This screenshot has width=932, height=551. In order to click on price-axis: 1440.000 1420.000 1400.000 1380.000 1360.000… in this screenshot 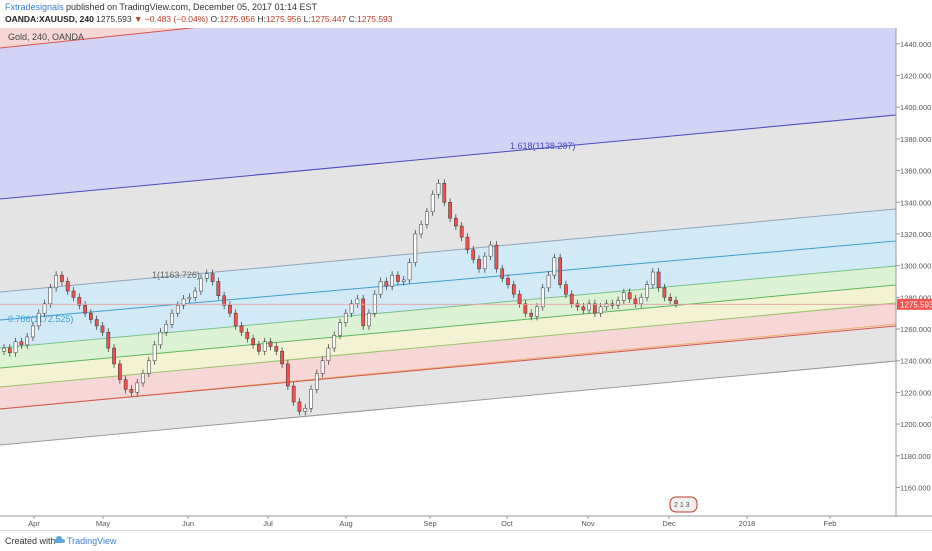, I will do `click(913, 266)`.